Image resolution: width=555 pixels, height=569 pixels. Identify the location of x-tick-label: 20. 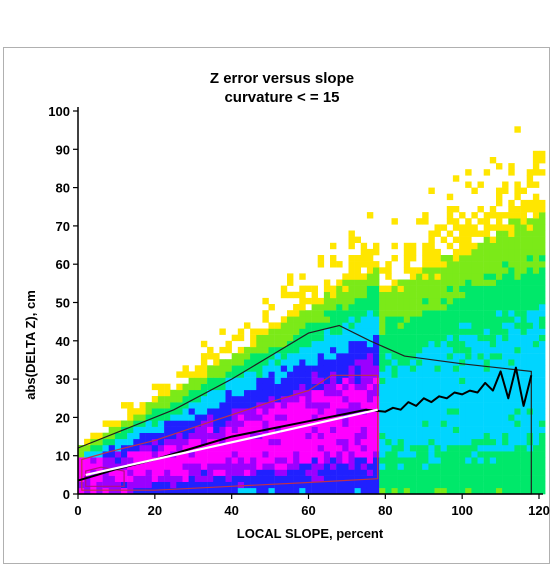
(155, 510).